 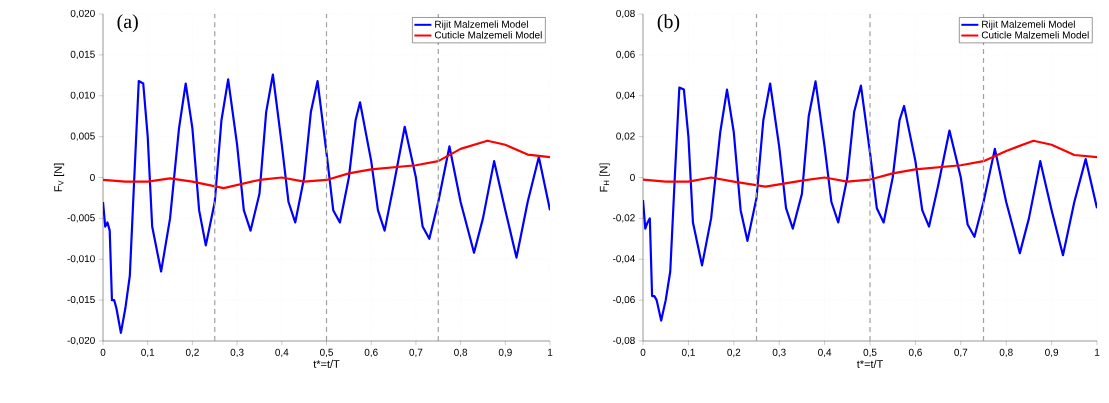 What do you see at coordinates (625, 95) in the screenshot?
I see `y-tick-label: 0,04` at bounding box center [625, 95].